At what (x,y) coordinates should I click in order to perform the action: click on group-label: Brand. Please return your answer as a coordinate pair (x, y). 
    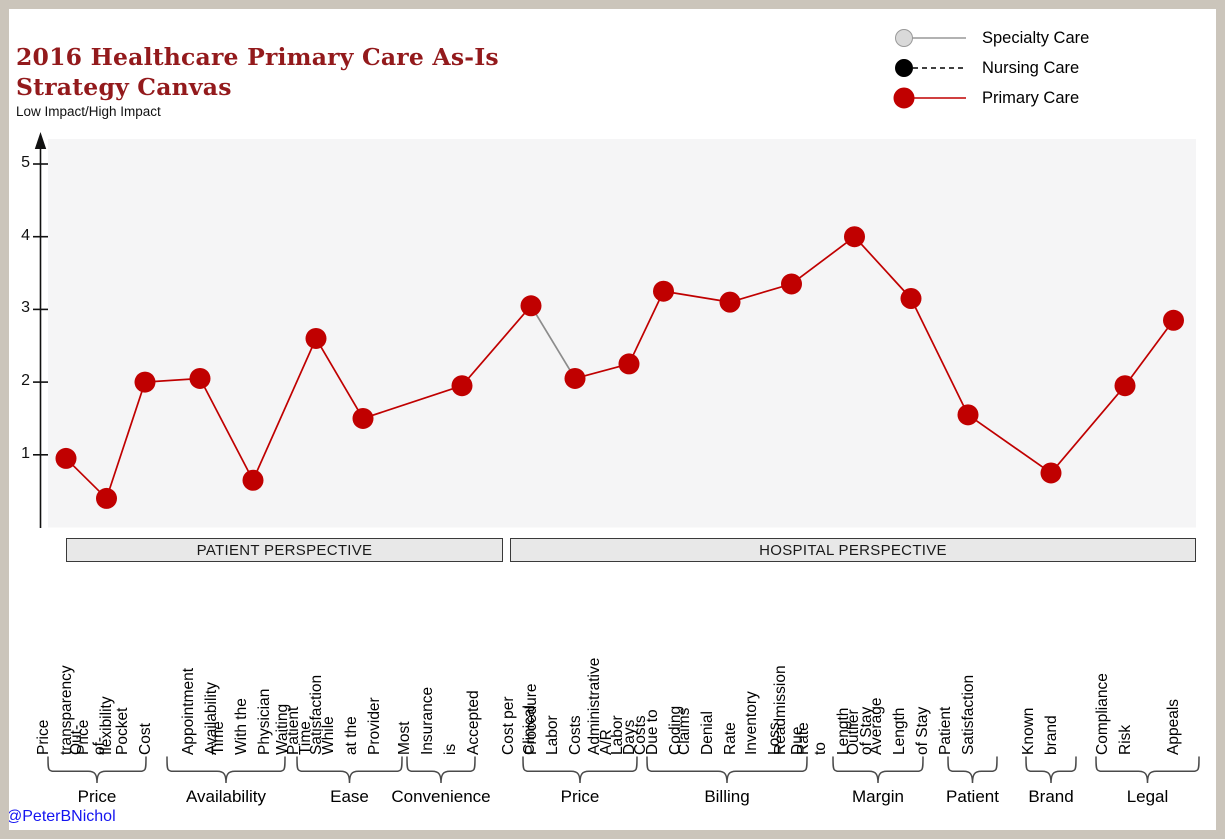
    Looking at the image, I should click on (1051, 796).